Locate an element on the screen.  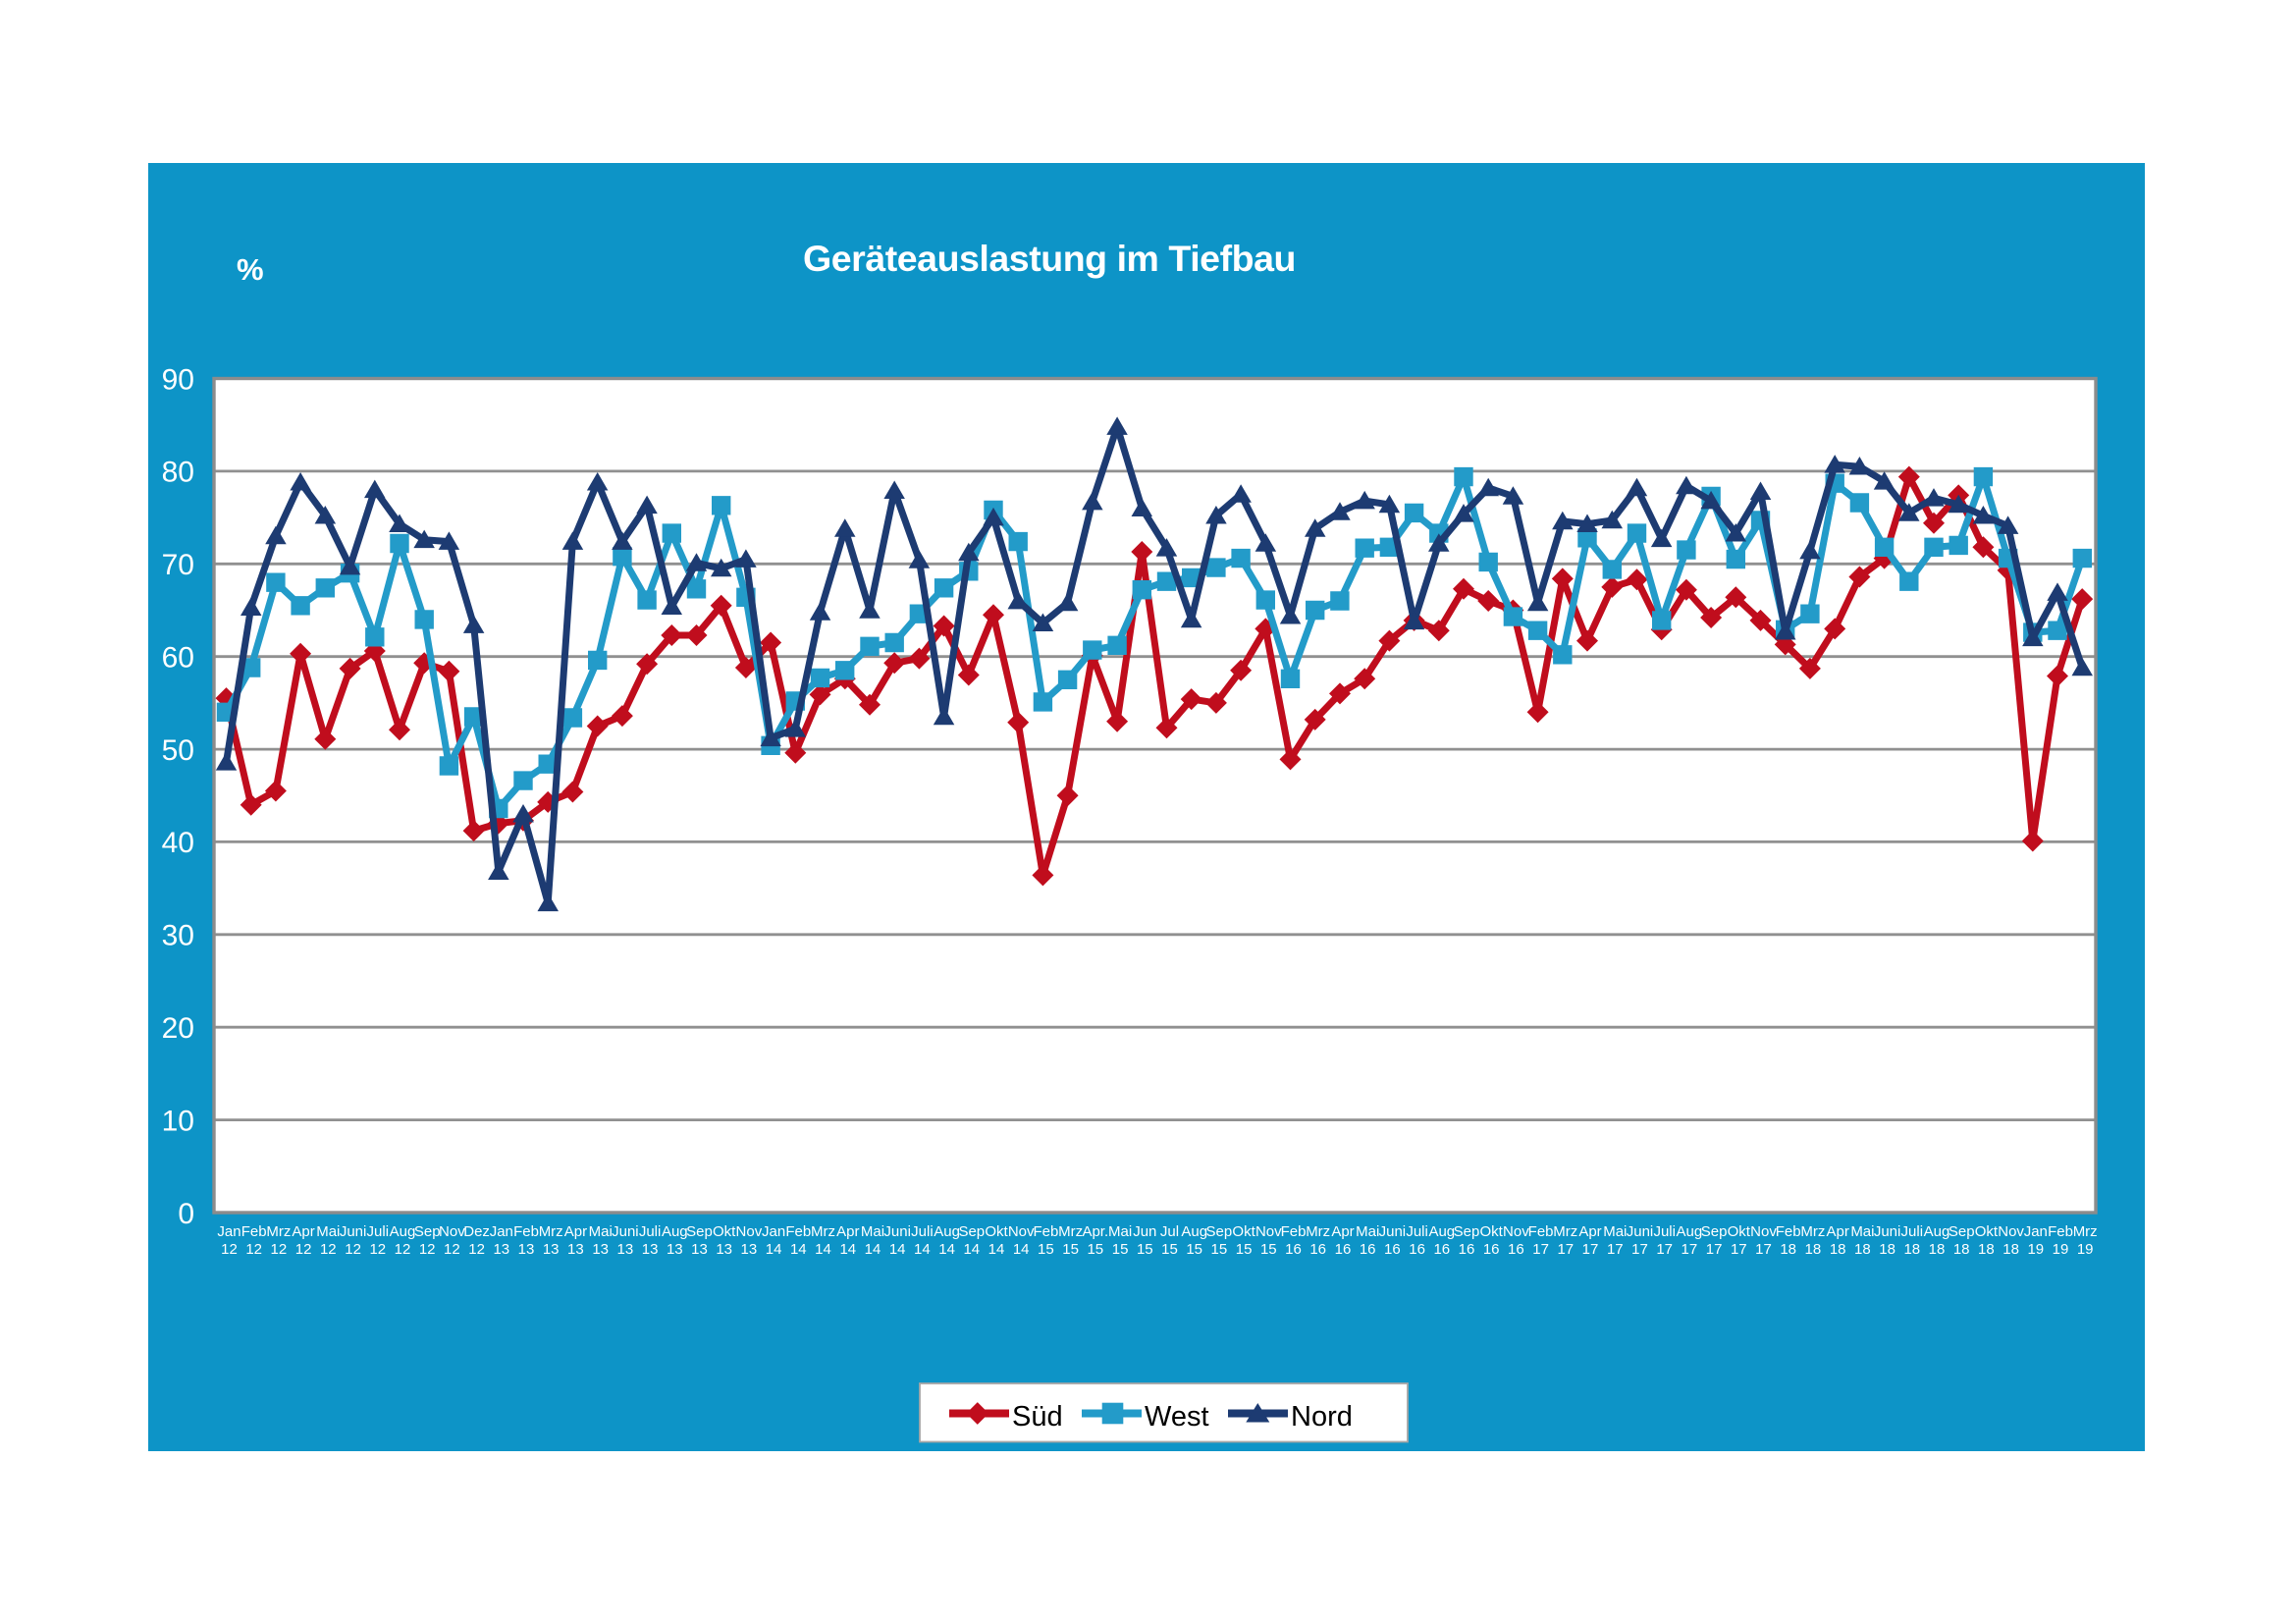
svg-text: 50 is located at coordinates (178, 750).